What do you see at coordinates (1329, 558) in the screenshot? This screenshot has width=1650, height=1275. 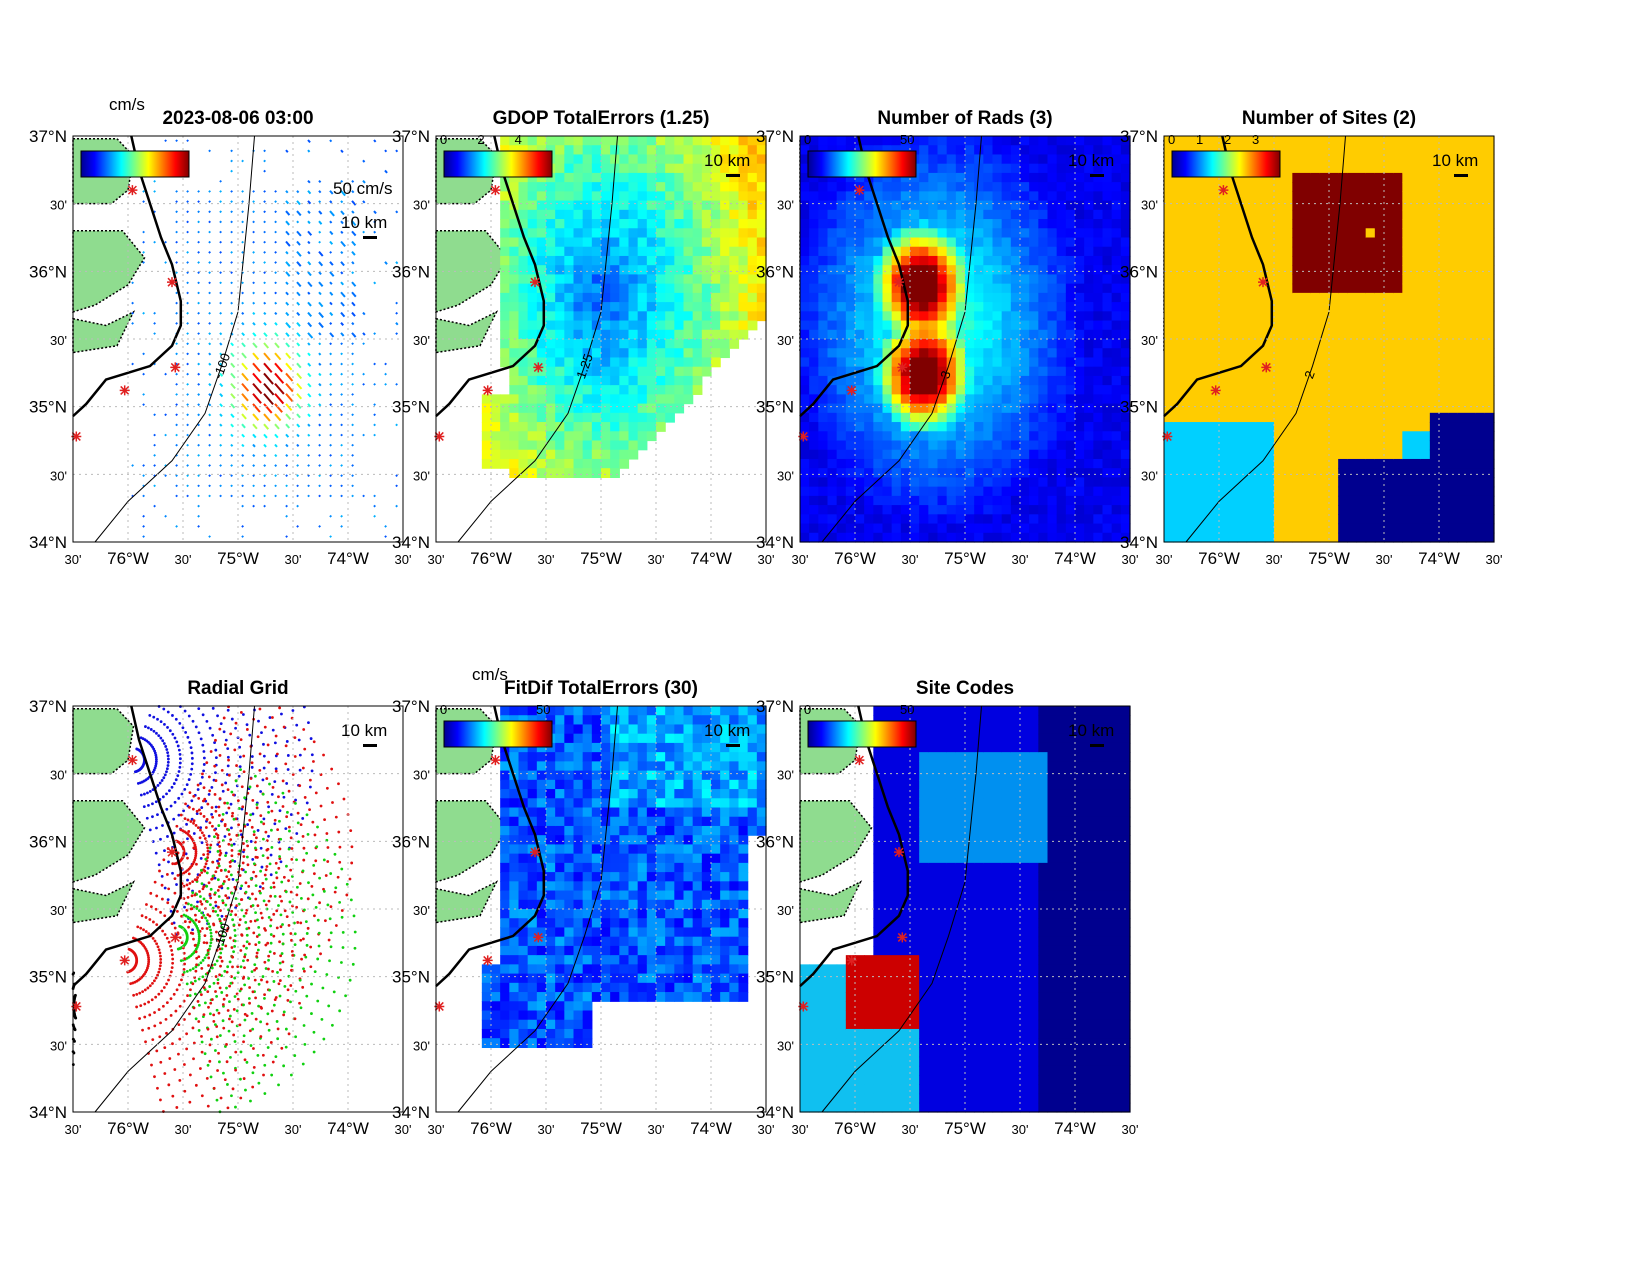 I see `lon-tick-label: 75°W` at bounding box center [1329, 558].